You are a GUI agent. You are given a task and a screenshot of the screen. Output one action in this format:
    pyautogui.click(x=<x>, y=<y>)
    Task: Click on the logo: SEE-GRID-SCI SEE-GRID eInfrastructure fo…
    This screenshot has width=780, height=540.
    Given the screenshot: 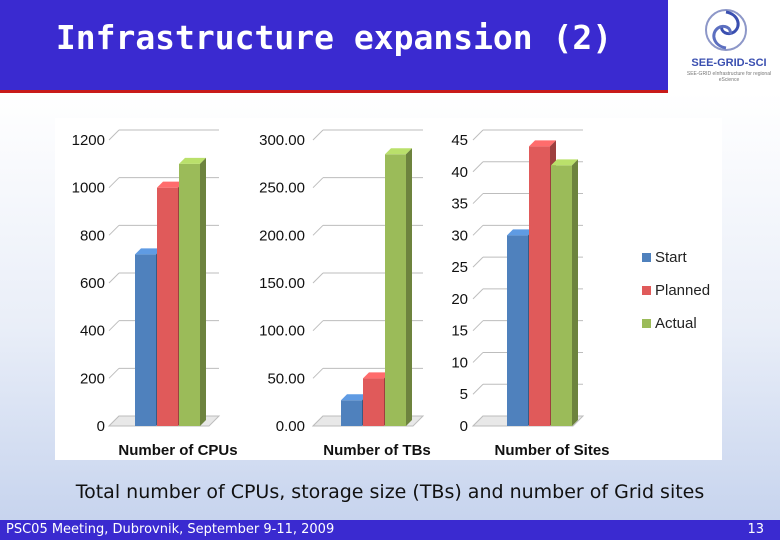 What is the action you would take?
    pyautogui.click(x=726, y=45)
    